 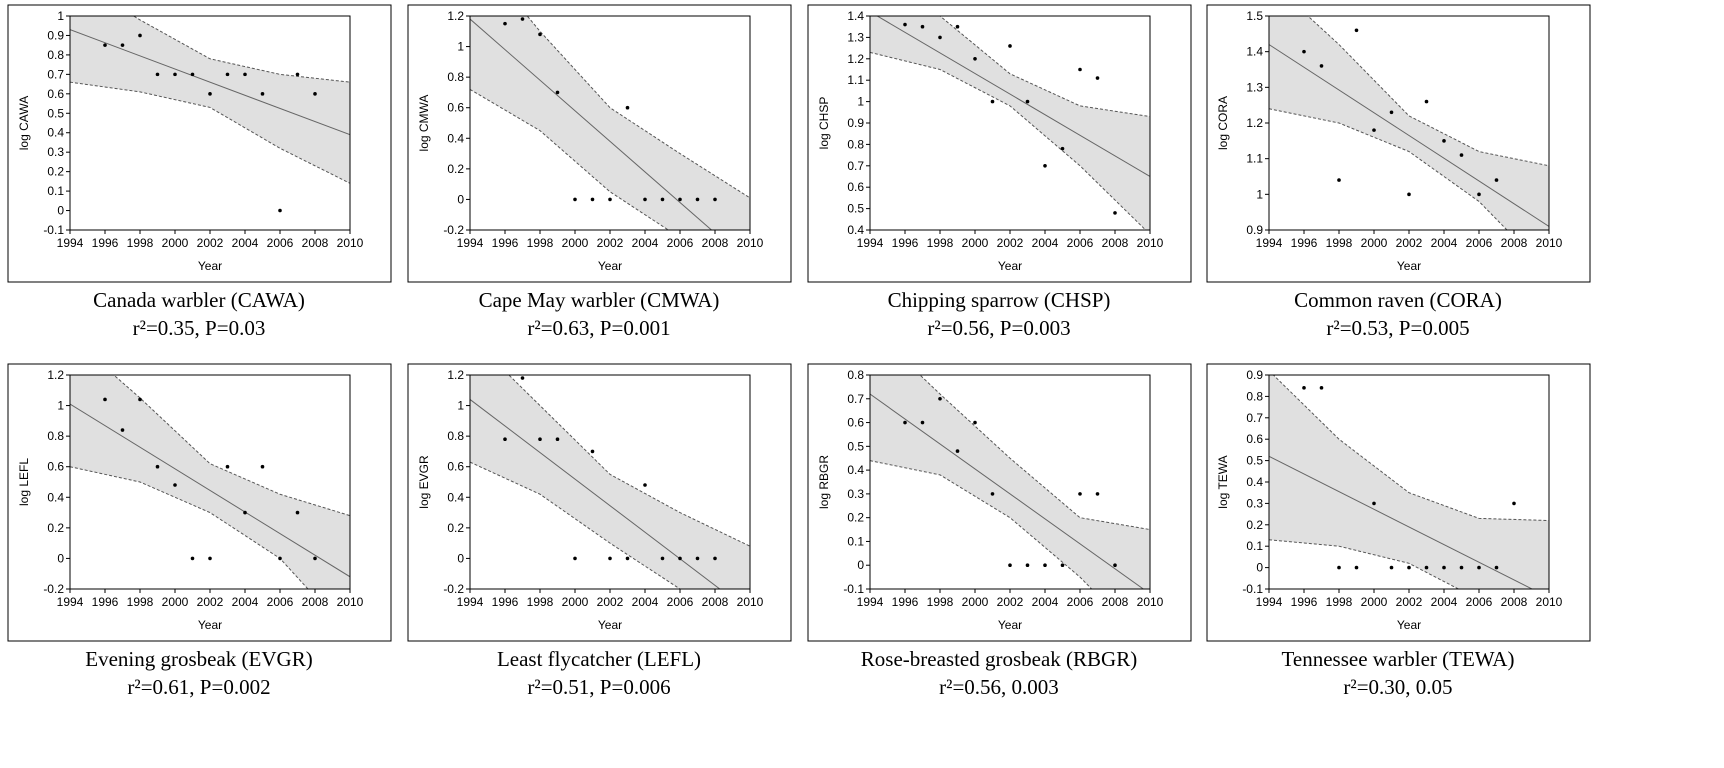 What do you see at coordinates (55, 113) in the screenshot?
I see `y-tick-label: 0.5` at bounding box center [55, 113].